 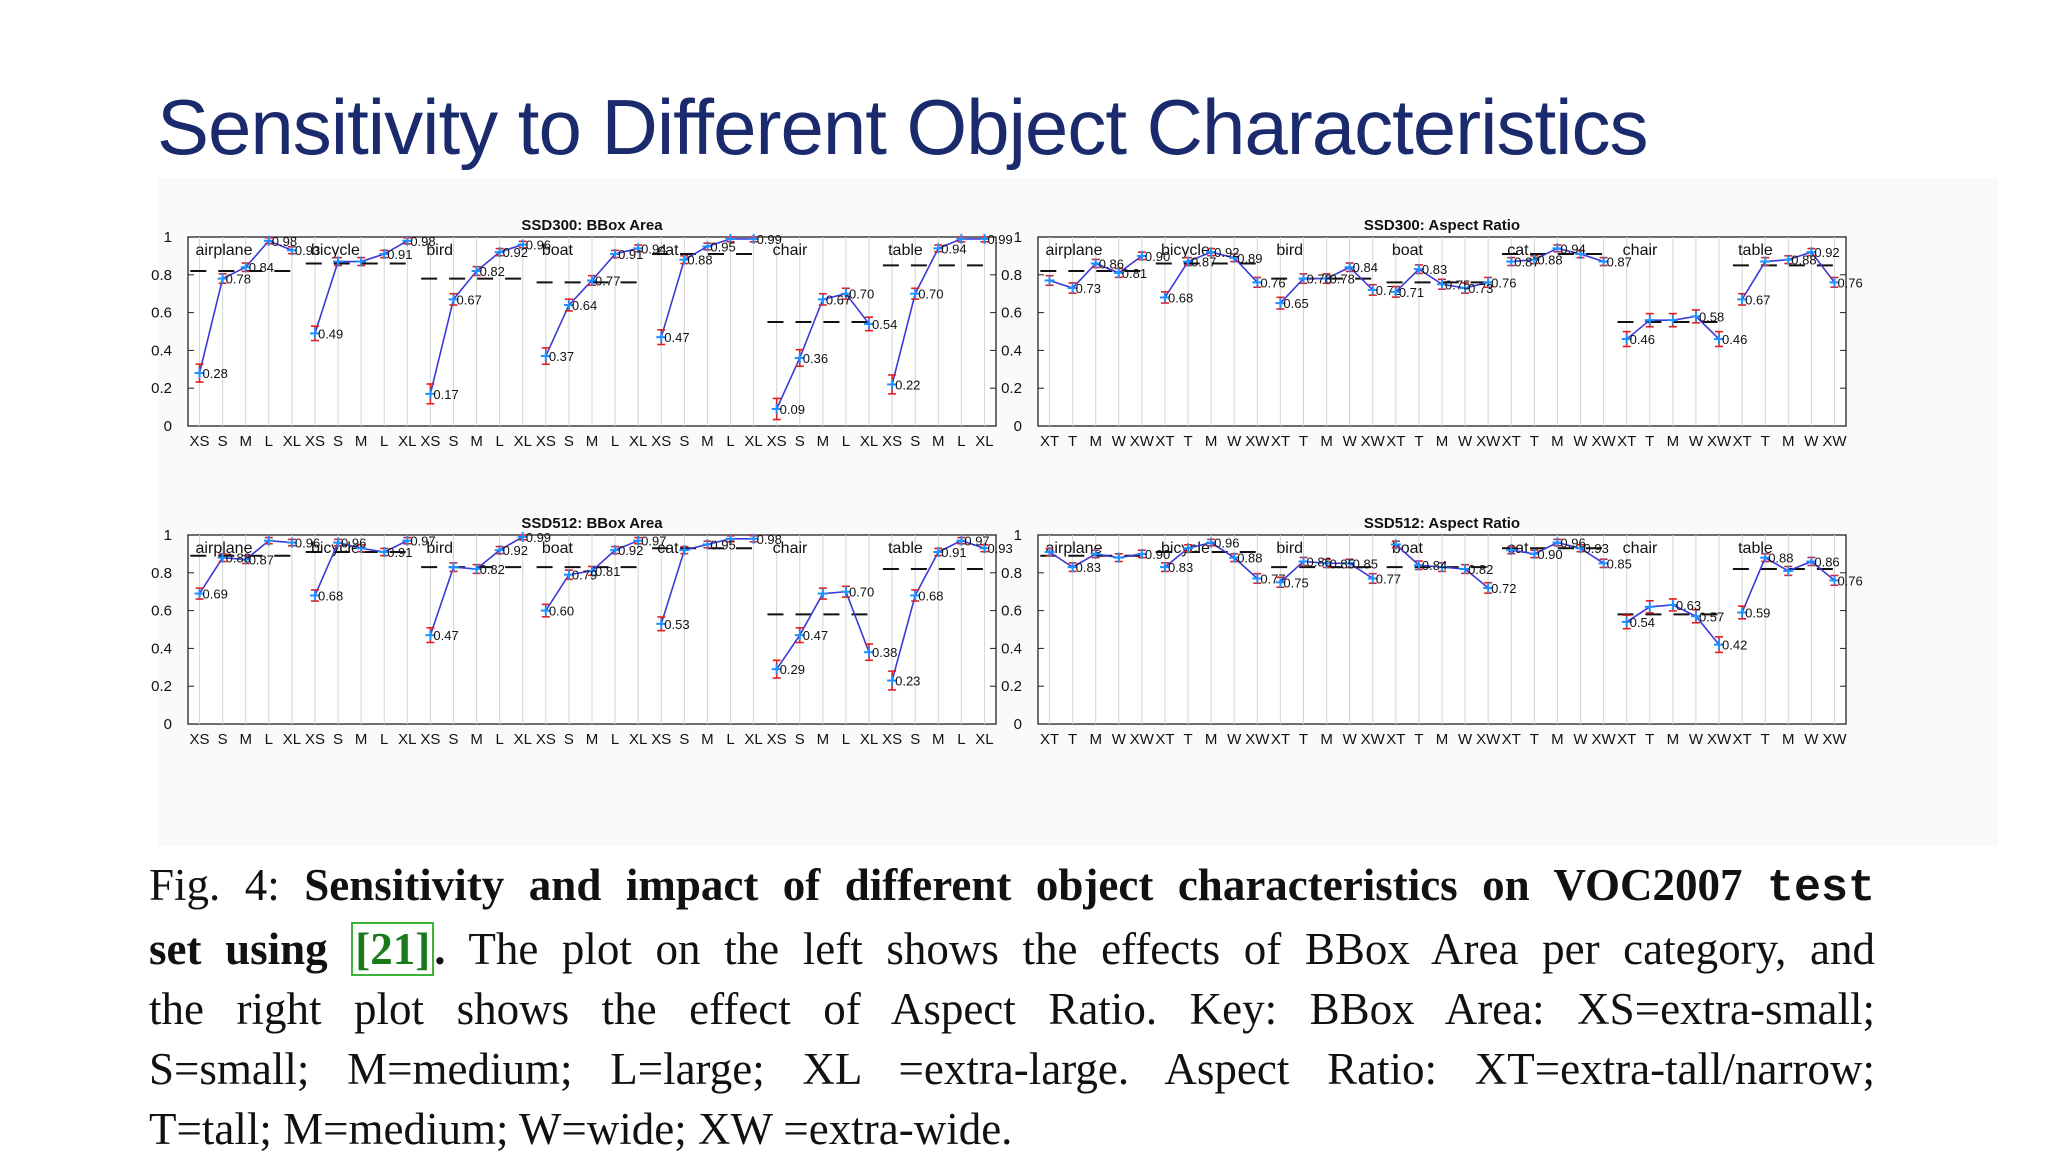 I want to click on chart-title: SSD300: Aspect Ratio, so click(x=1442, y=225).